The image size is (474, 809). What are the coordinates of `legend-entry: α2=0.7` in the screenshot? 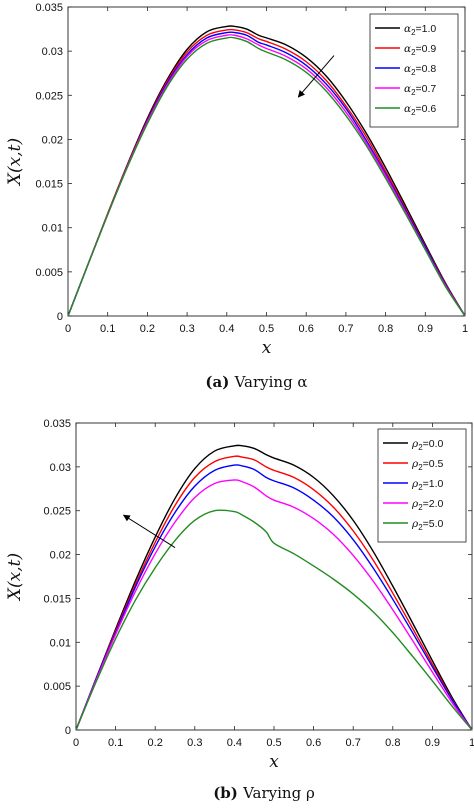 It's located at (420, 90).